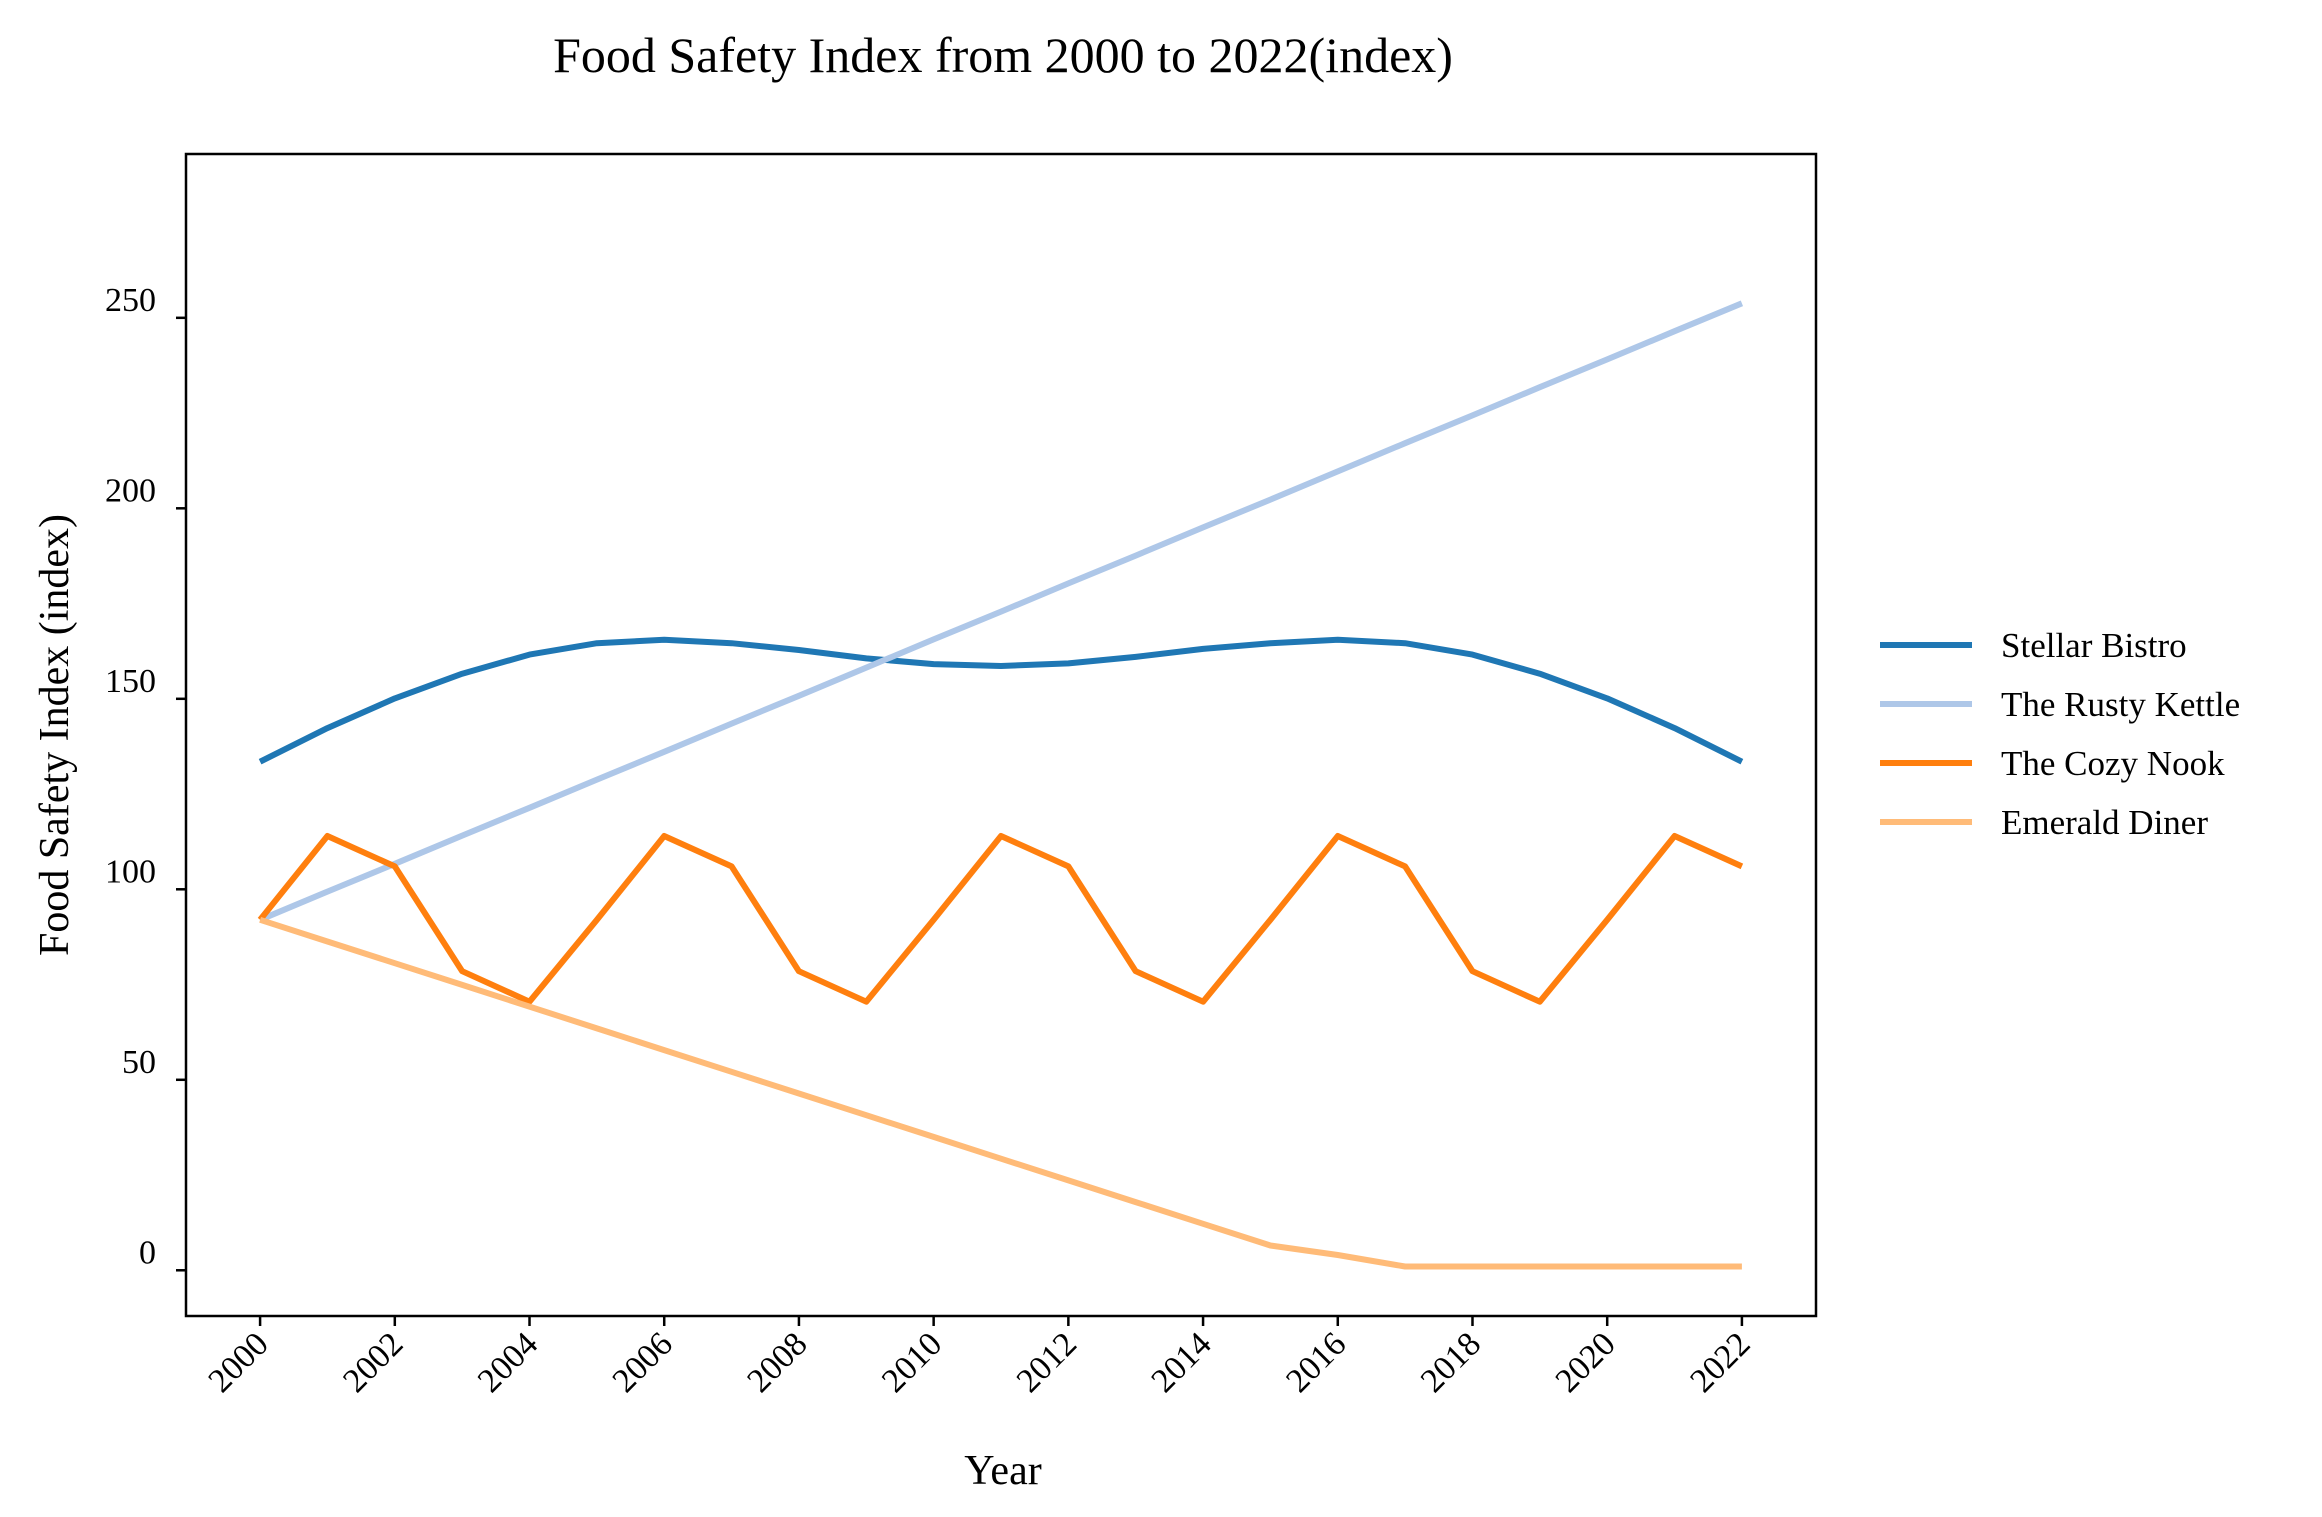 This screenshot has height=1517, width=2322. Describe the element at coordinates (1002, 1471) in the screenshot. I see `x-axis-label: Year` at that location.